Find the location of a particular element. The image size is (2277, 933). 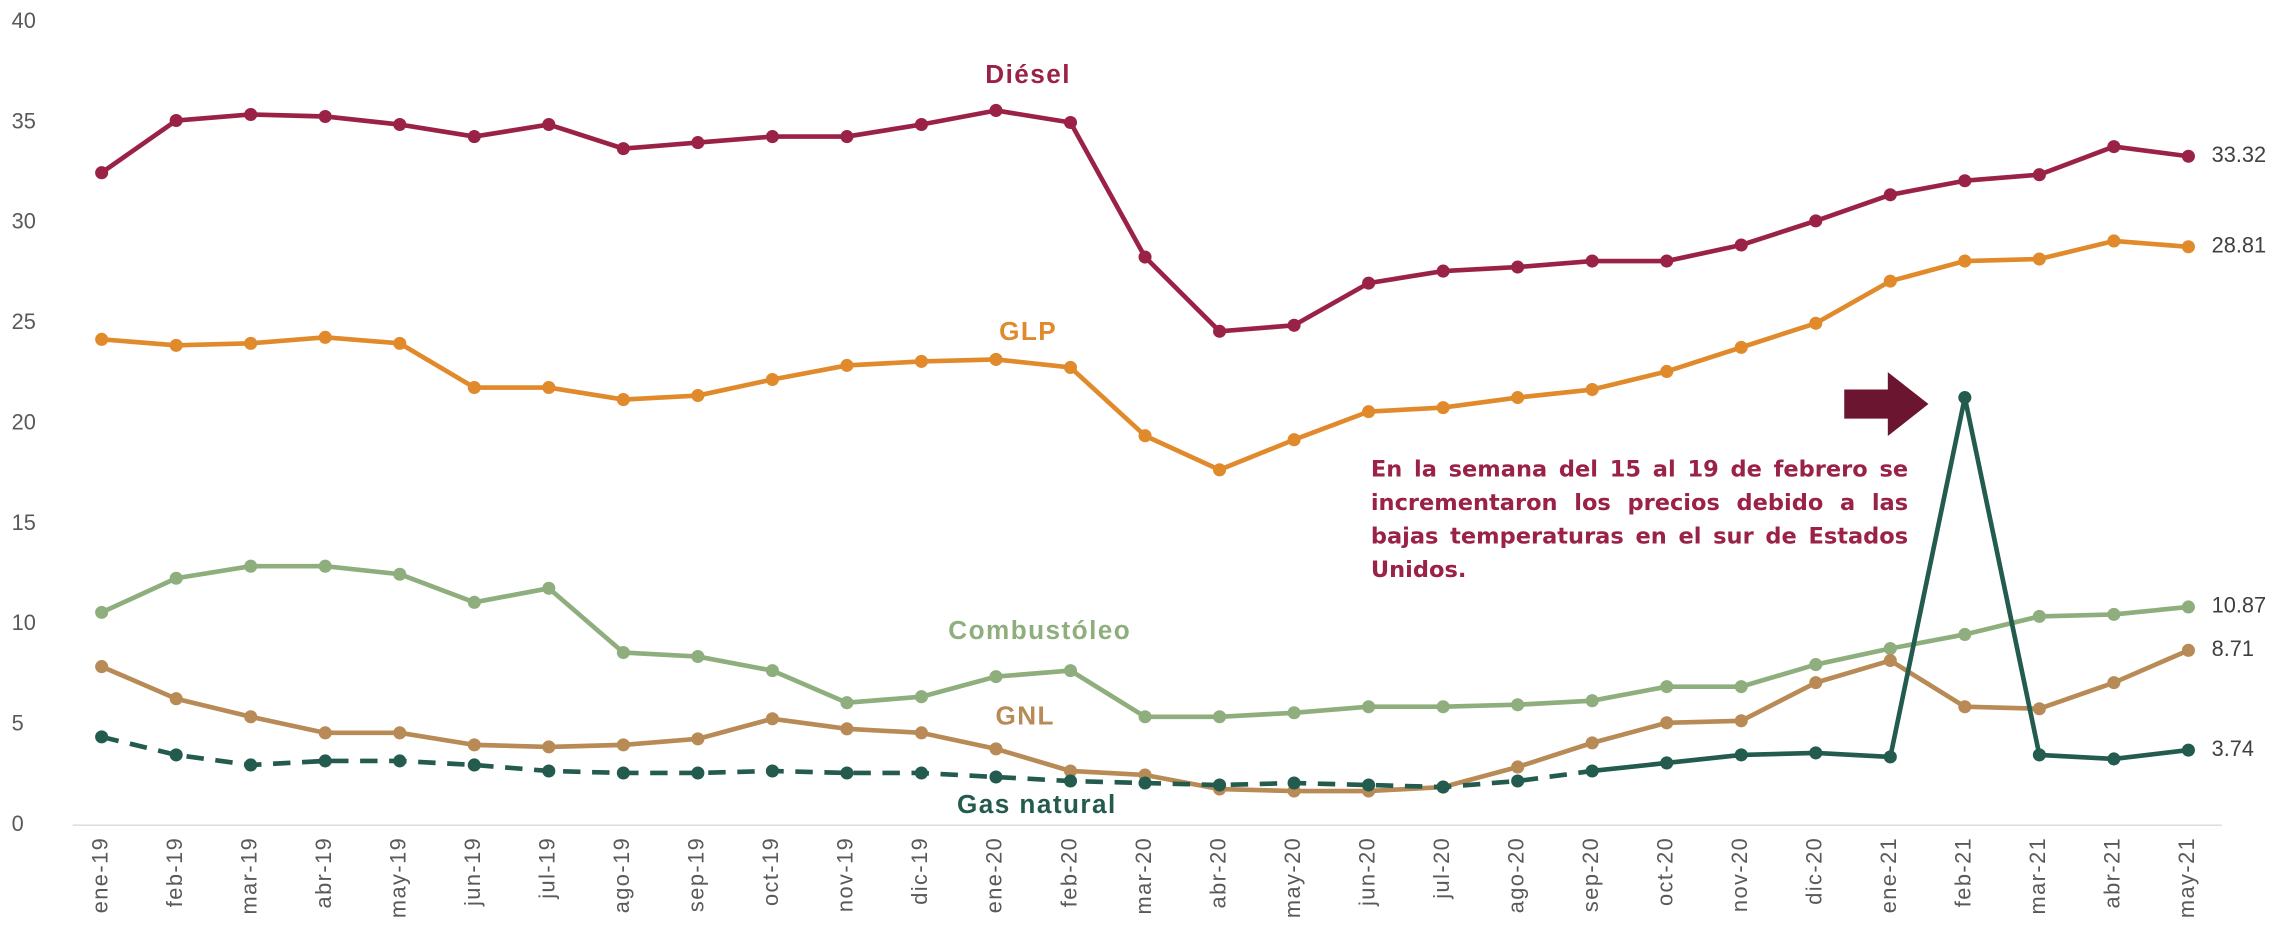

x-tick-label: ene-19 is located at coordinates (99, 875).